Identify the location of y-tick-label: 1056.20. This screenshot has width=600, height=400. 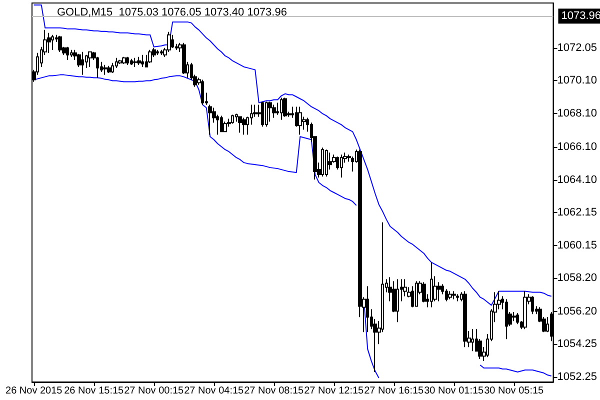
(577, 311).